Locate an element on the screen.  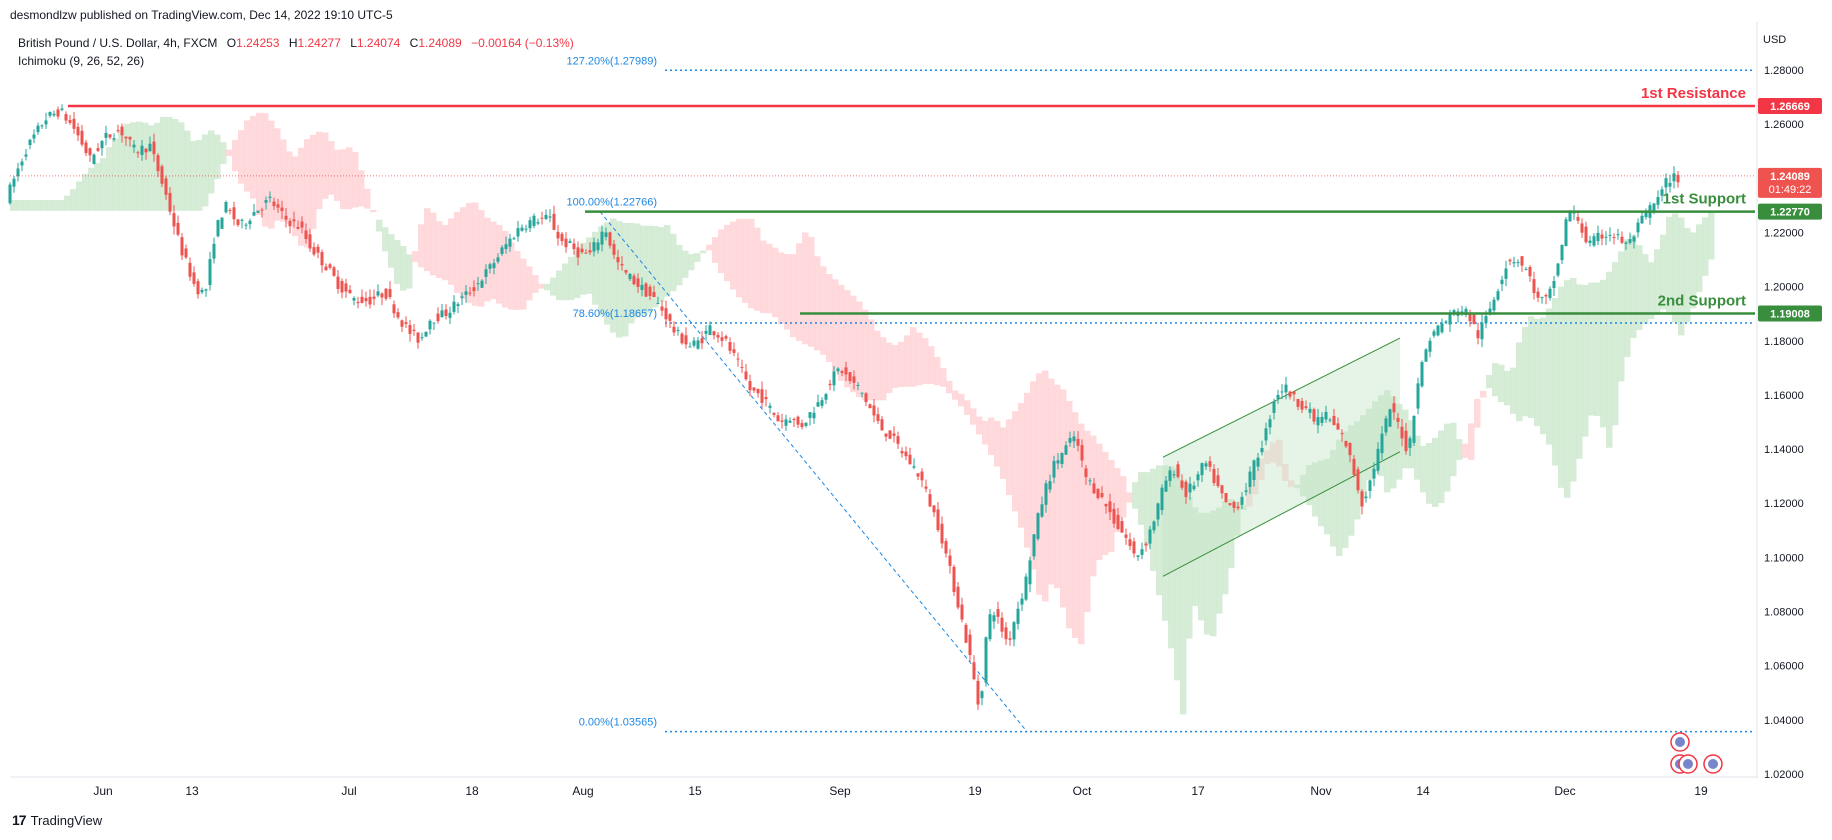
level-tag is located at coordinates (1790, 106).